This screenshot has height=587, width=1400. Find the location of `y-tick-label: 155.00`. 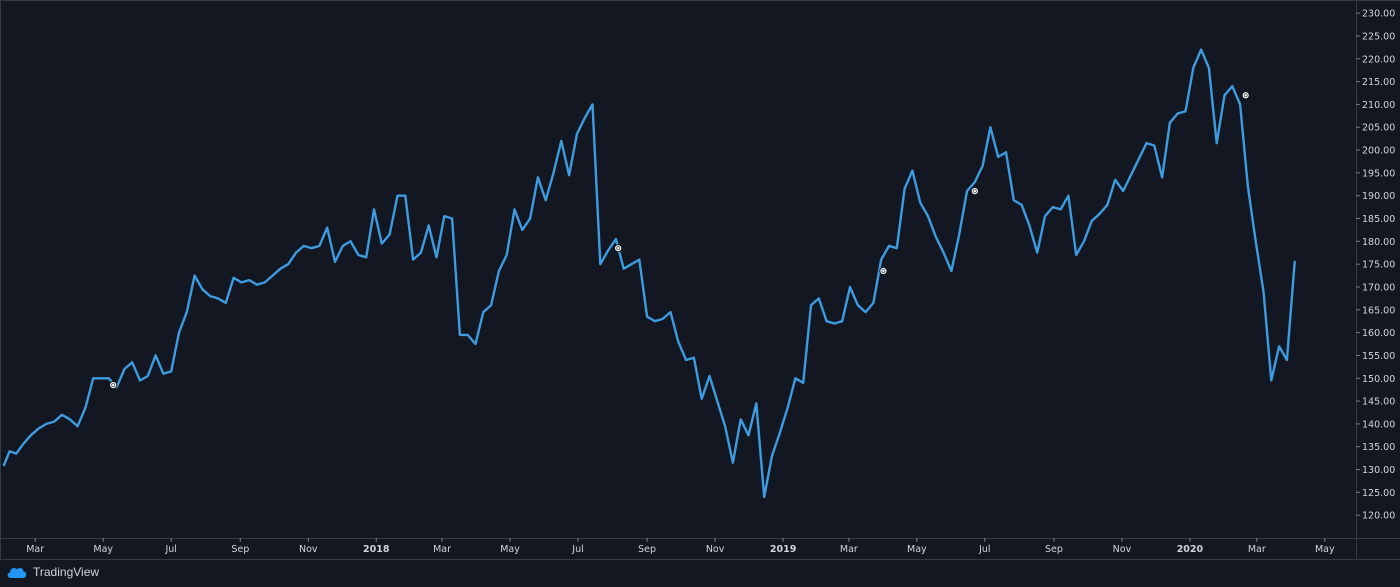

y-tick-label: 155.00 is located at coordinates (1378, 356).